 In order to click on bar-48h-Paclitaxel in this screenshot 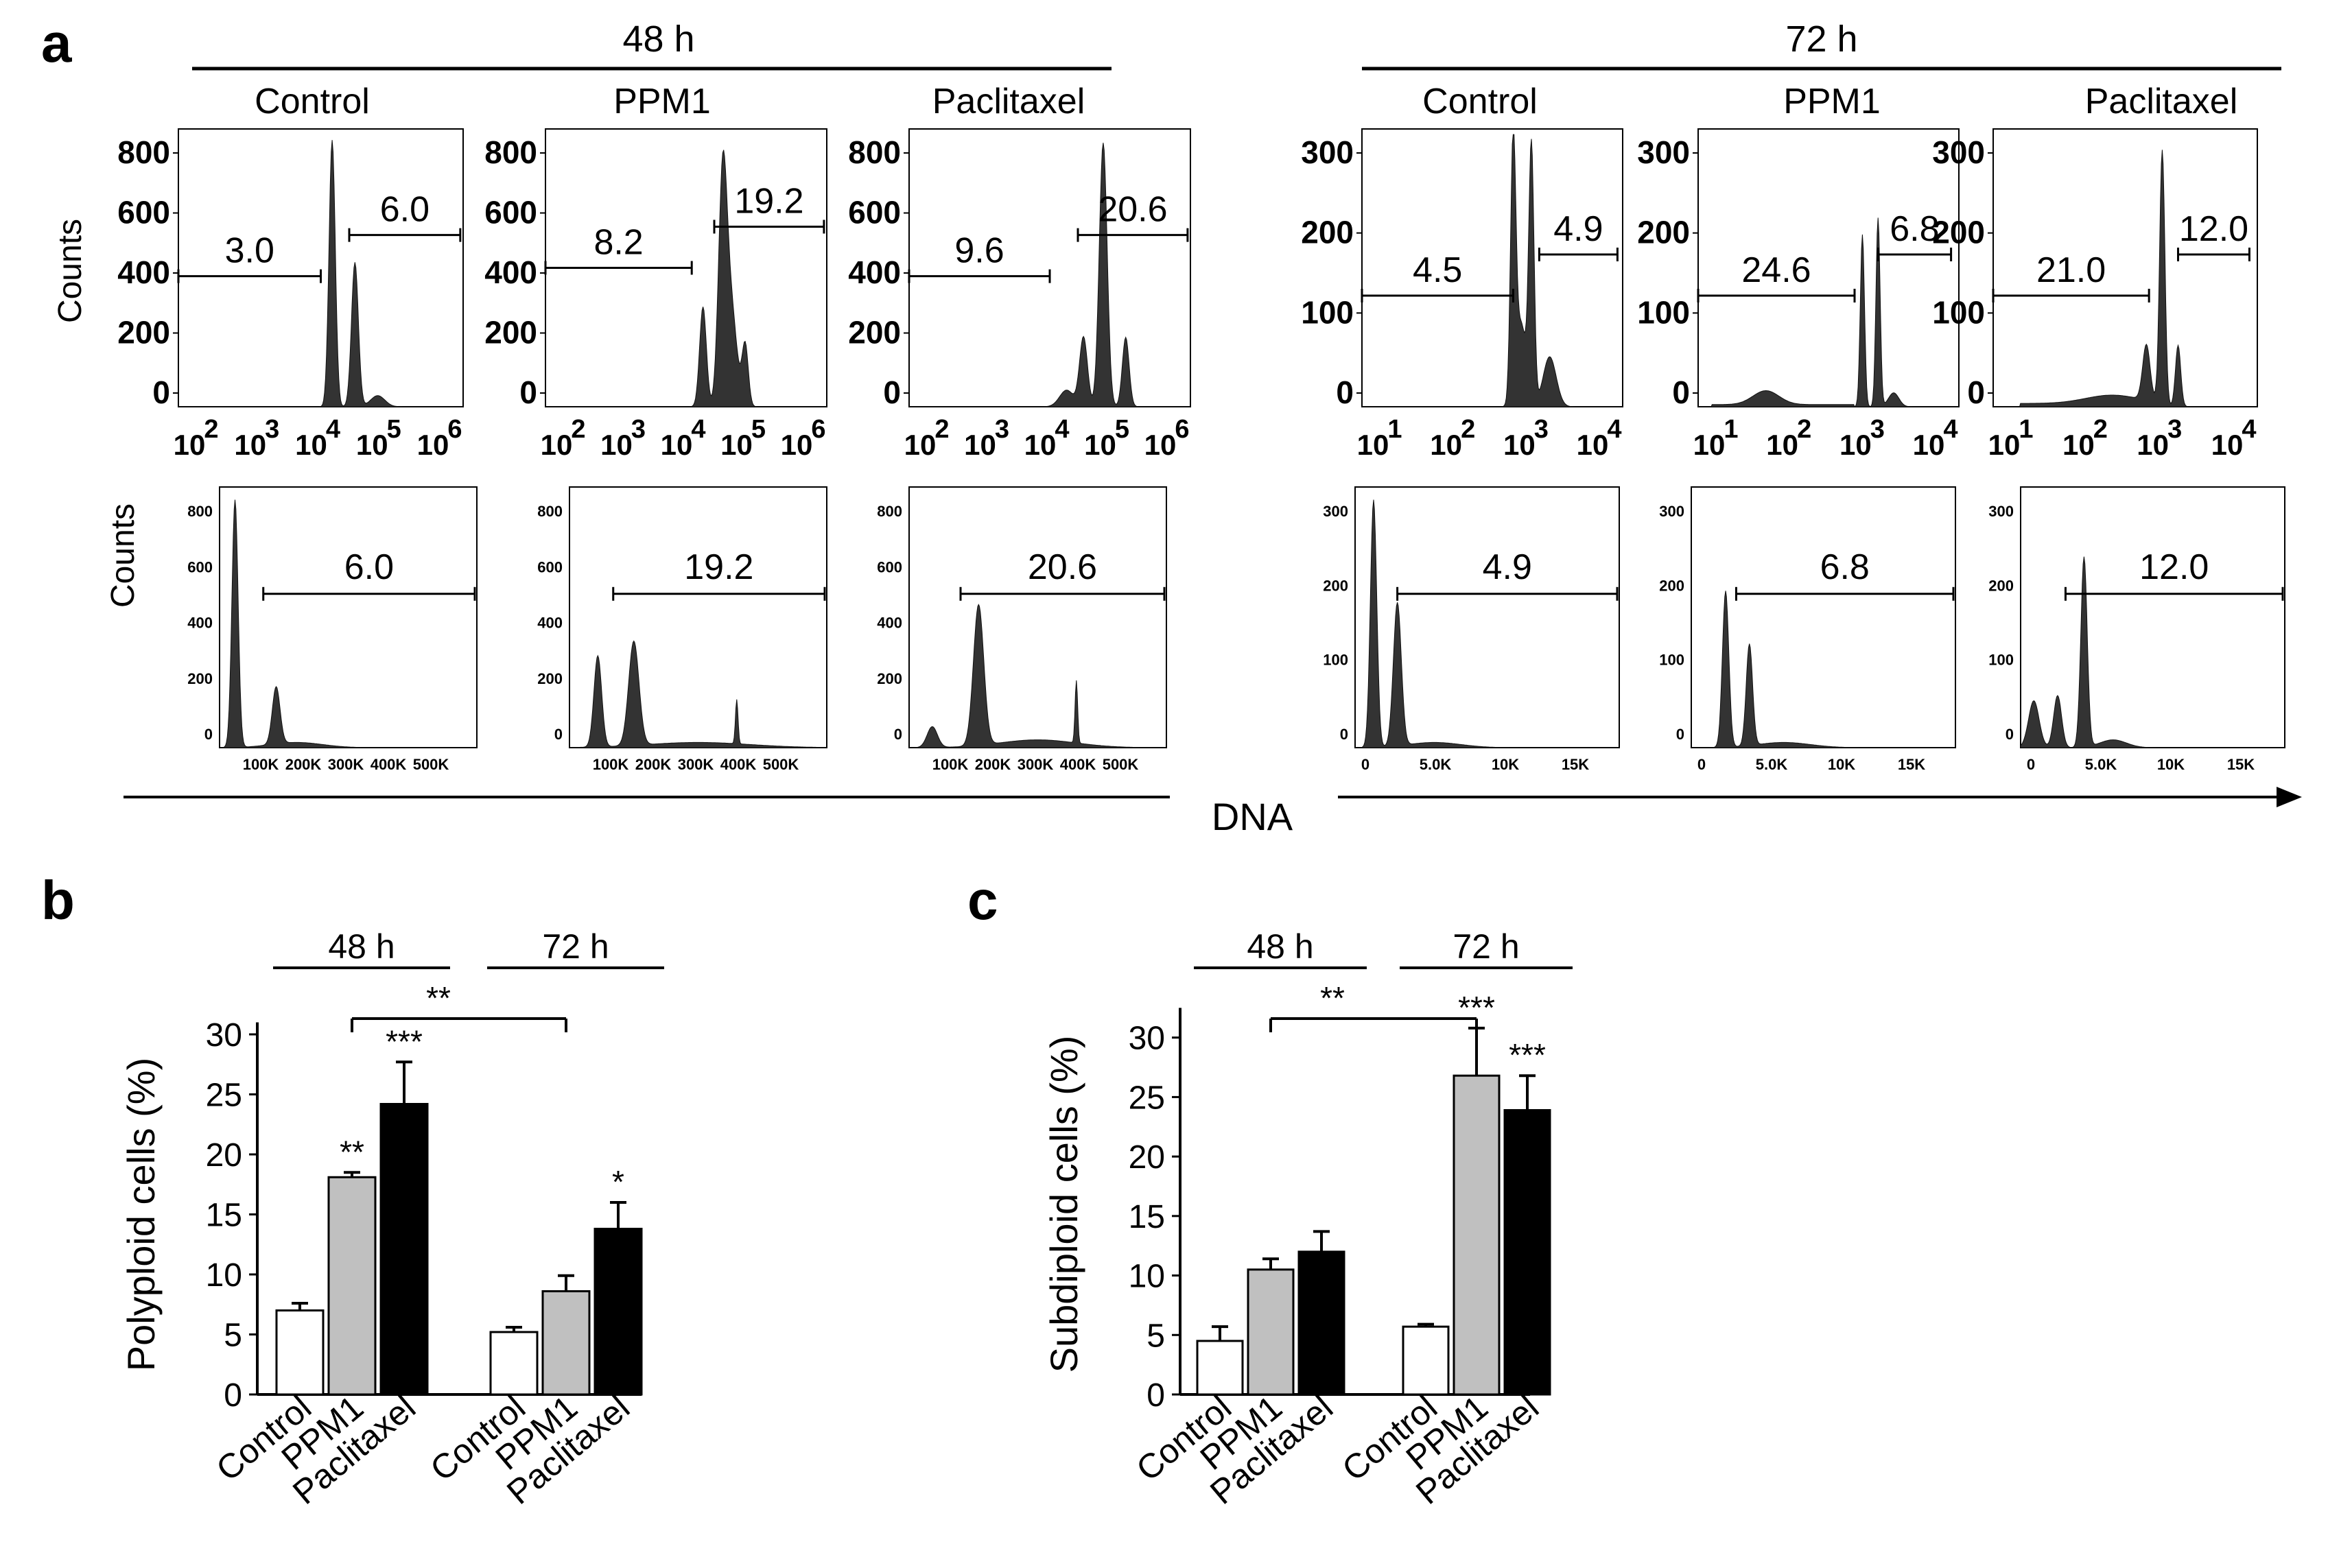, I will do `click(404, 1249)`.